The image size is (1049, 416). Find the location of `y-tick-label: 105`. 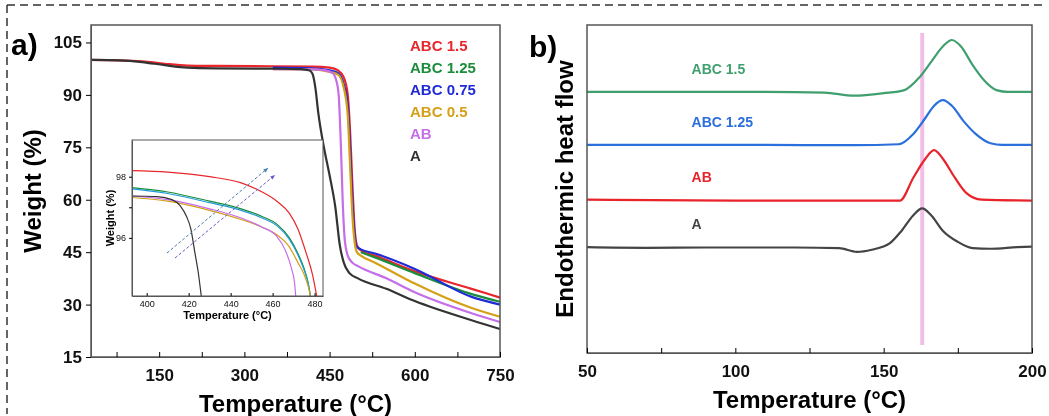

y-tick-label: 105 is located at coordinates (67, 43).